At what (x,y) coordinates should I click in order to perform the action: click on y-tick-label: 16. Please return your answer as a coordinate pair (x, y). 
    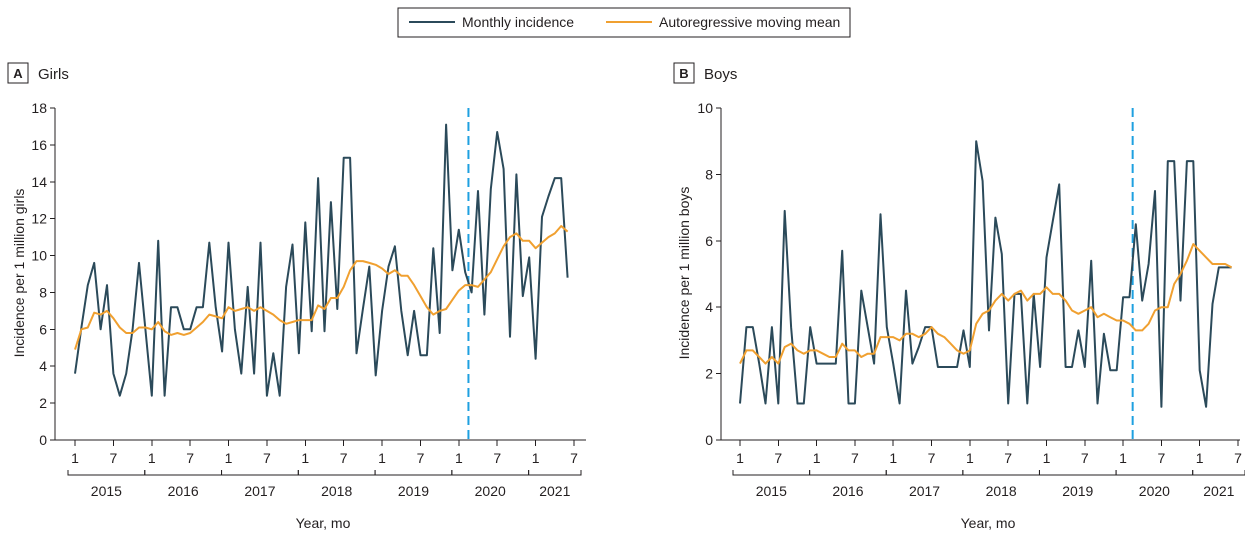
    Looking at the image, I should click on (39, 145).